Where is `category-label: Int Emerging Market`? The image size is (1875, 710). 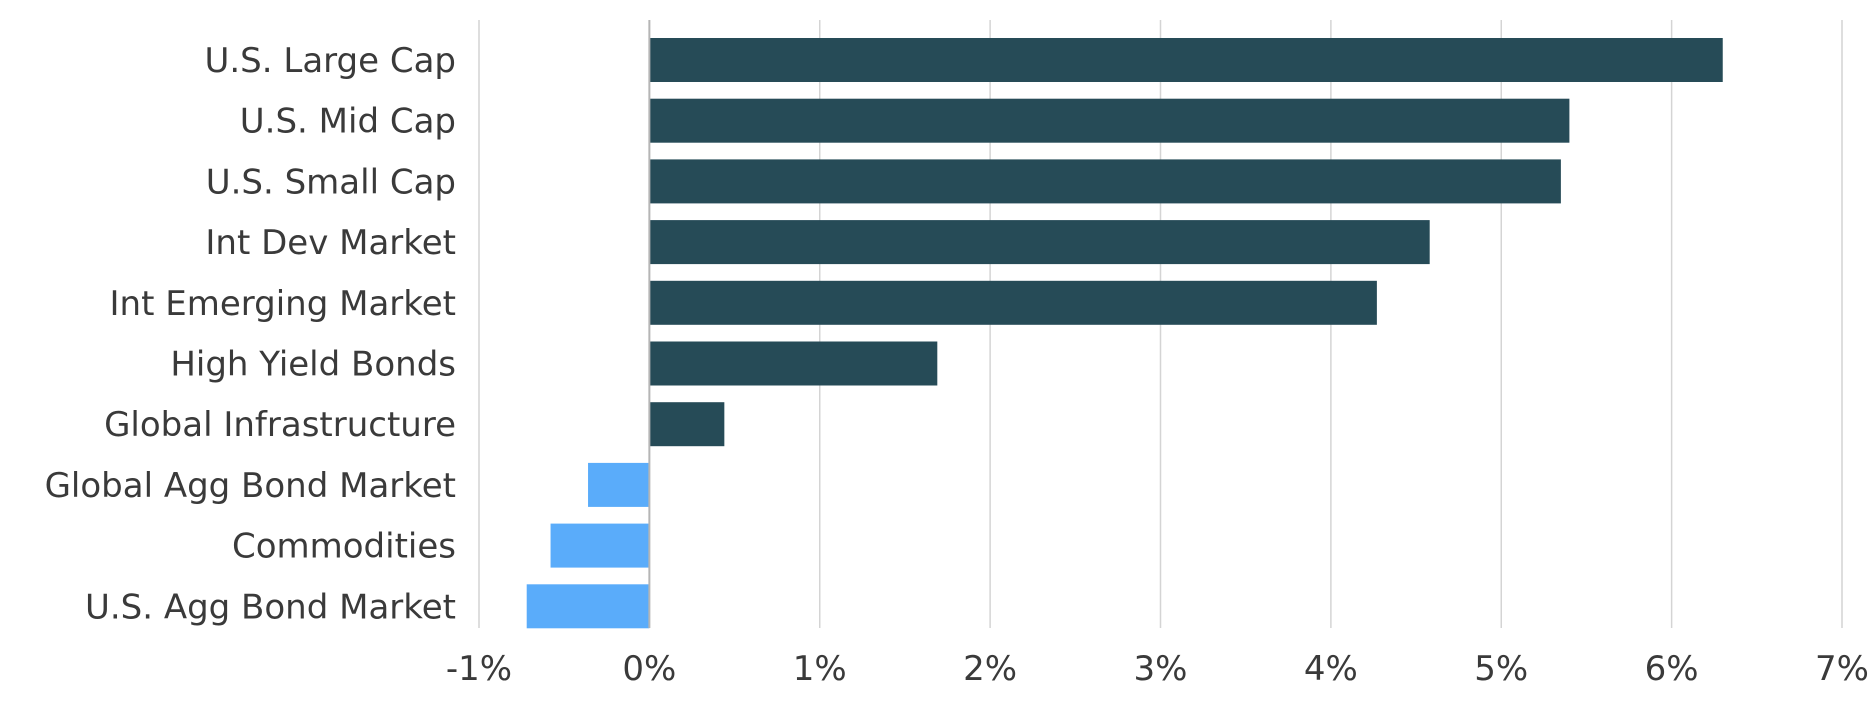 category-label: Int Emerging Market is located at coordinates (283, 304).